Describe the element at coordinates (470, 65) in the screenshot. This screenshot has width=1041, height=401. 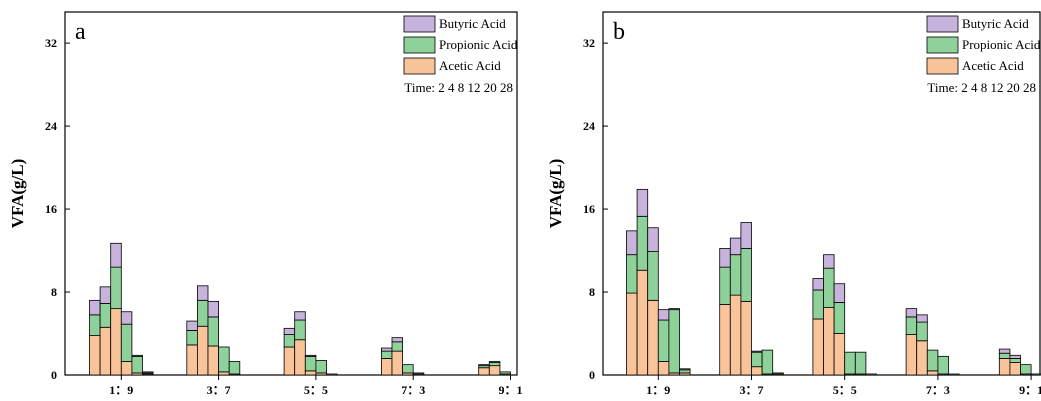
I see `legend-entry: Acetic Acid` at that location.